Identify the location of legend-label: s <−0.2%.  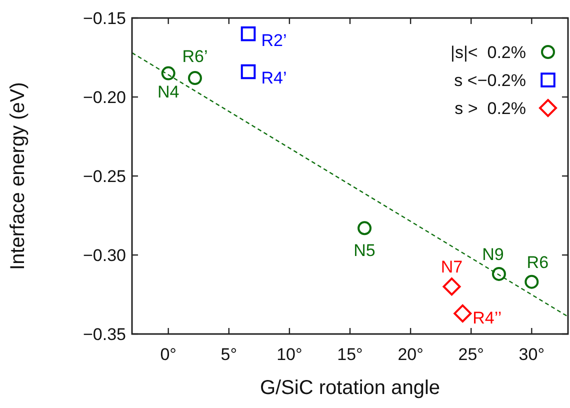
(490, 80).